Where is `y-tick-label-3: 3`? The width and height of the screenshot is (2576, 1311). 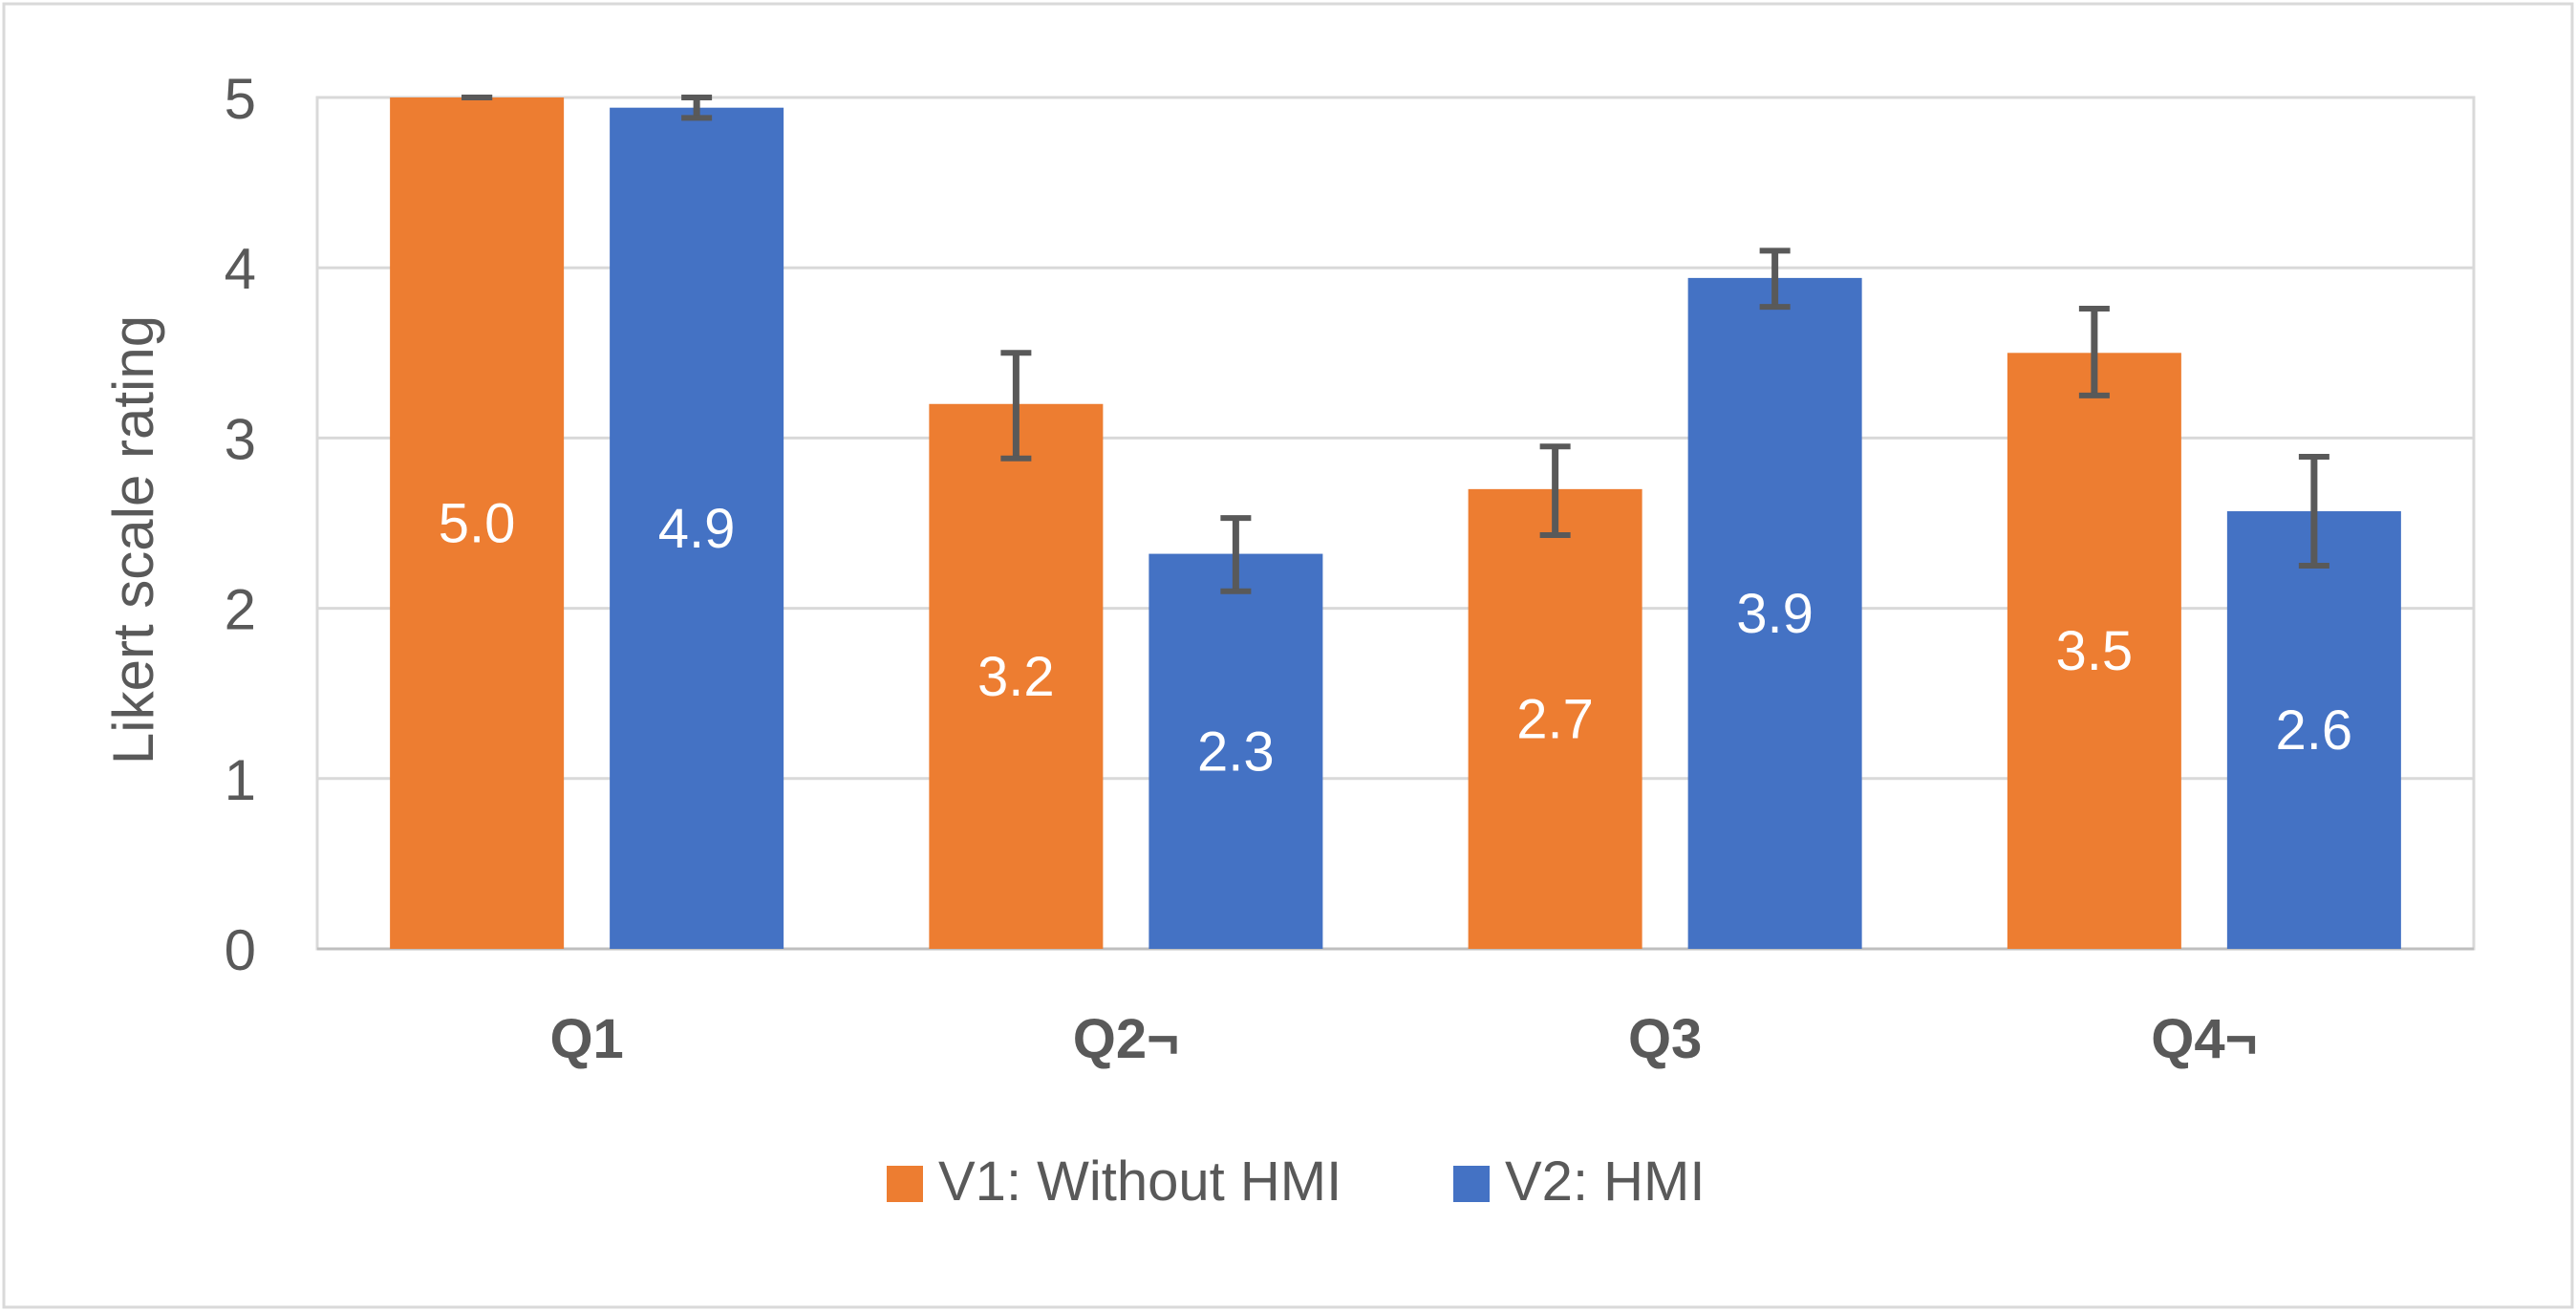 y-tick-label-3: 3 is located at coordinates (240, 439).